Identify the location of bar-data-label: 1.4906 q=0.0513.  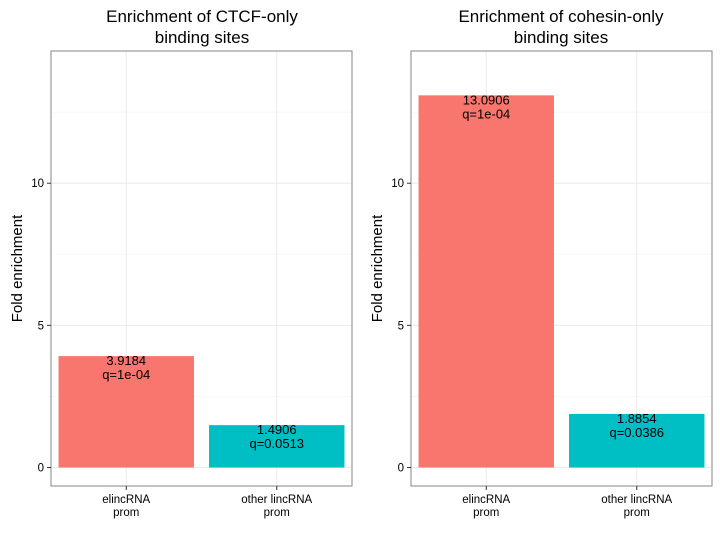
(276, 436).